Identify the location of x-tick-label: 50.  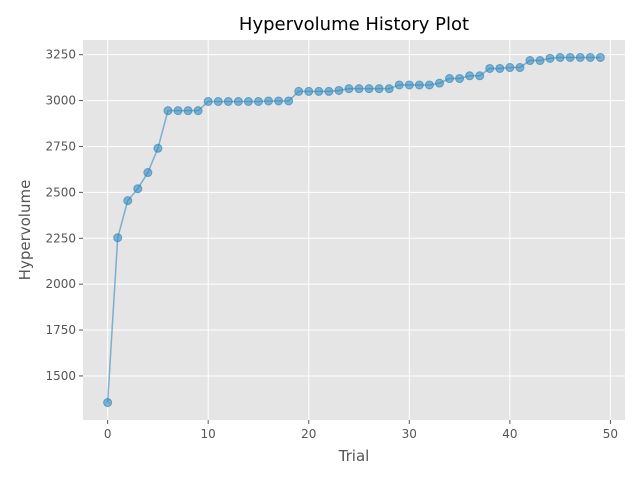
(610, 434).